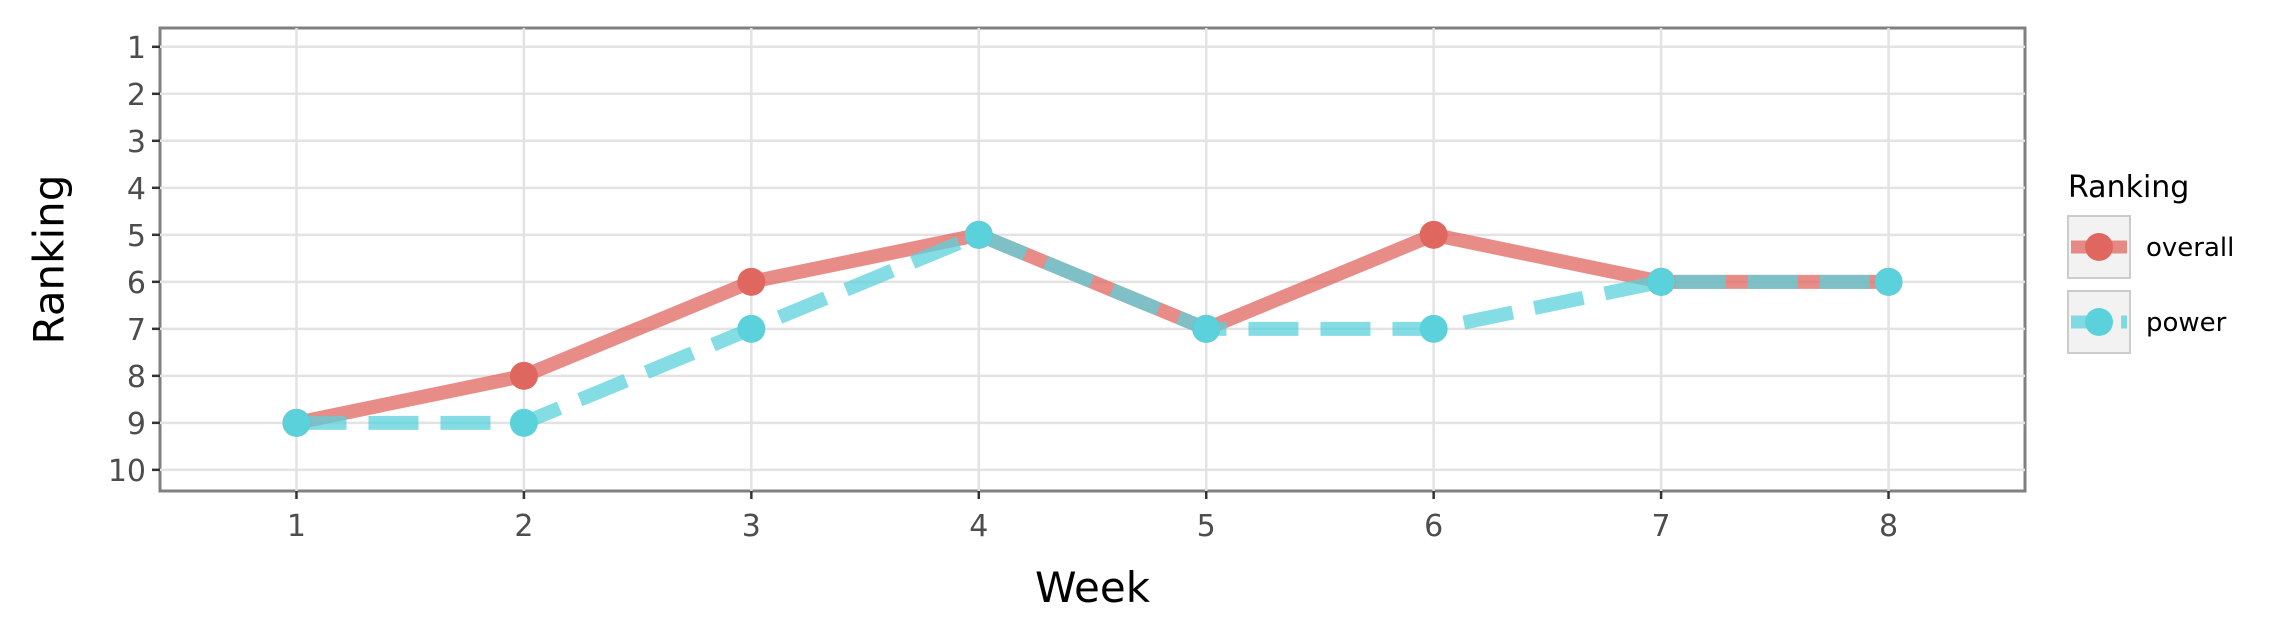 Image resolution: width=2276 pixels, height=641 pixels. Describe the element at coordinates (1433, 526) in the screenshot. I see `x-tick-label: 6` at that location.